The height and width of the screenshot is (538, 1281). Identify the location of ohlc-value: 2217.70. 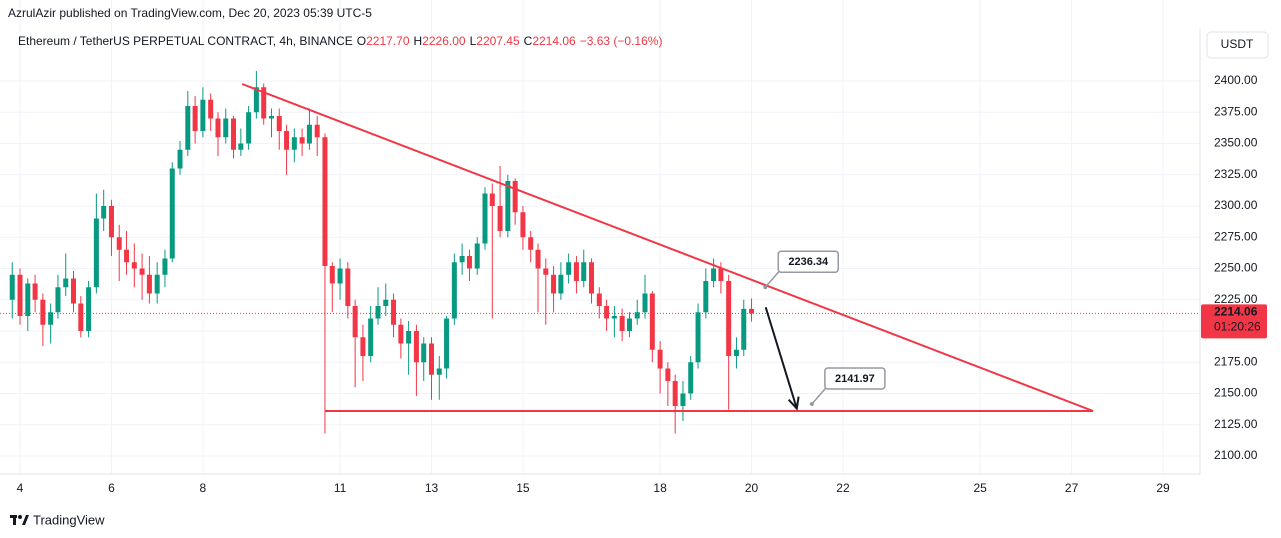
(388, 41).